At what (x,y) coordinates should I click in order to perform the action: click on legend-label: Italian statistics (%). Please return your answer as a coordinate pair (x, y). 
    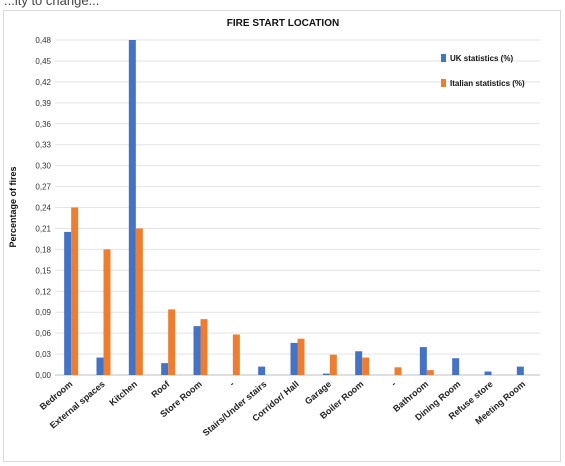
    Looking at the image, I should click on (487, 83).